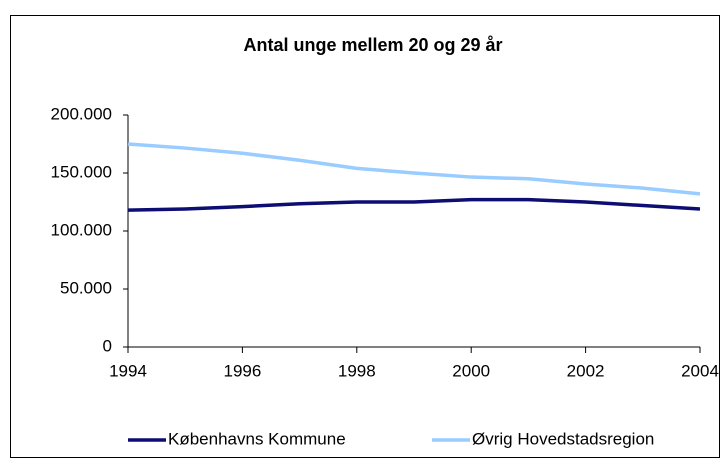 The height and width of the screenshot is (459, 725). What do you see at coordinates (107, 345) in the screenshot?
I see `y-tick-label: 0` at bounding box center [107, 345].